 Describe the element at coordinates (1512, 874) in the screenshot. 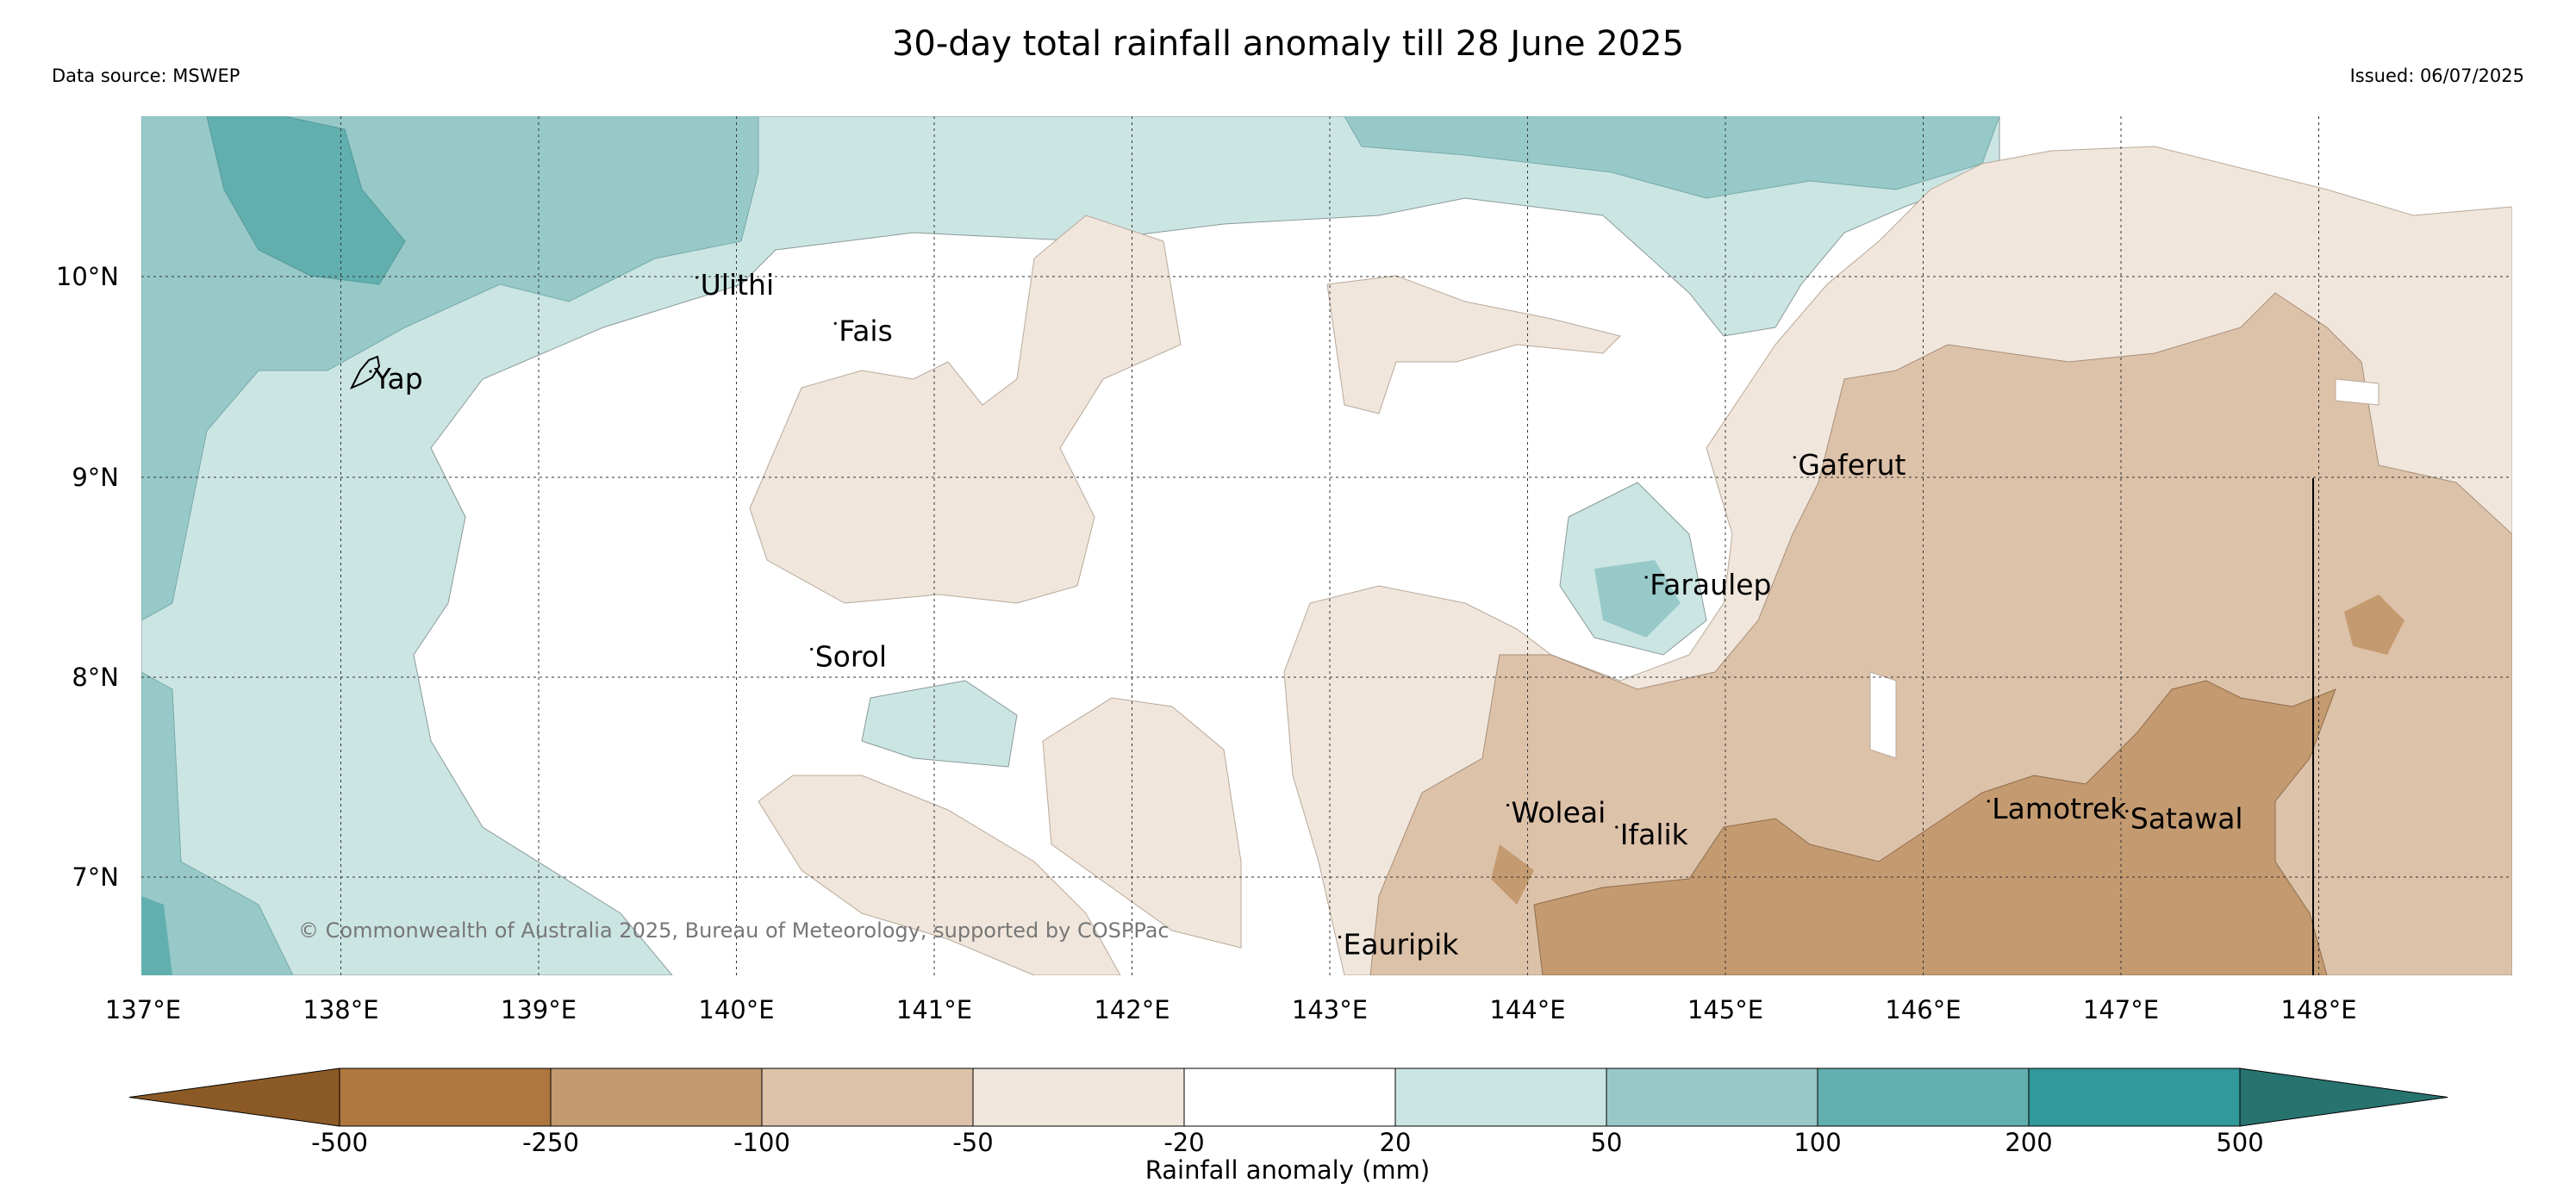

I see `contour-dry-100-250c` at that location.